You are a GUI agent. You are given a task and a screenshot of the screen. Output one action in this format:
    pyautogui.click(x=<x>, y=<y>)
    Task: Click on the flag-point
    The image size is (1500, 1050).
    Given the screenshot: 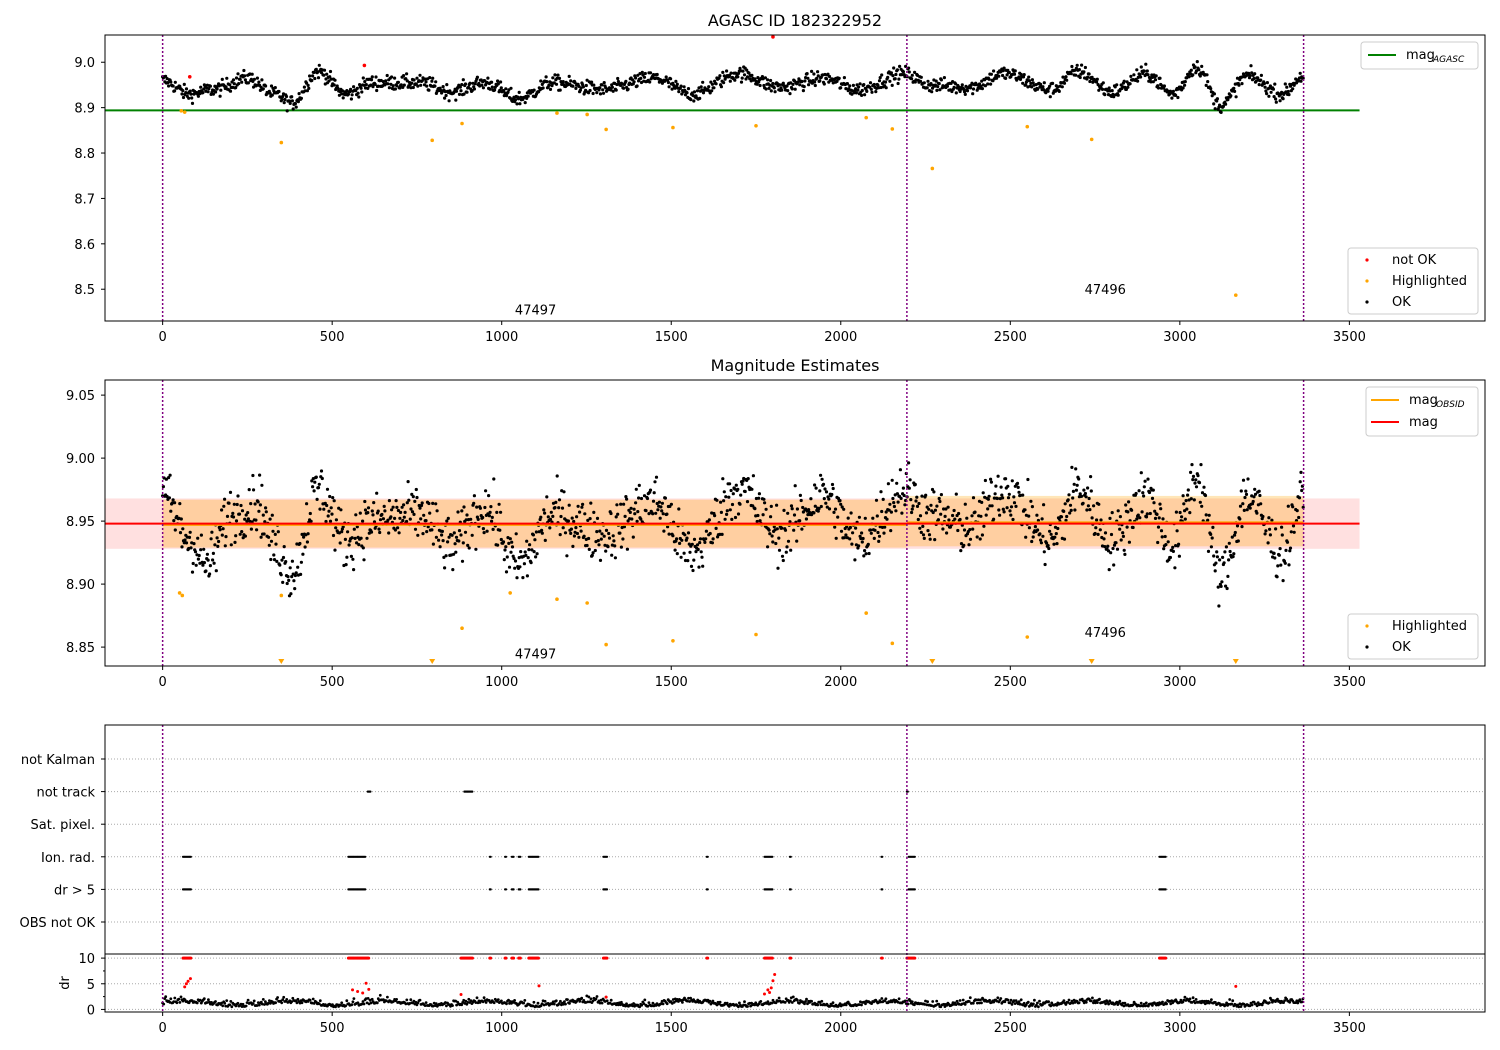 What is the action you would take?
    pyautogui.click(x=707, y=889)
    